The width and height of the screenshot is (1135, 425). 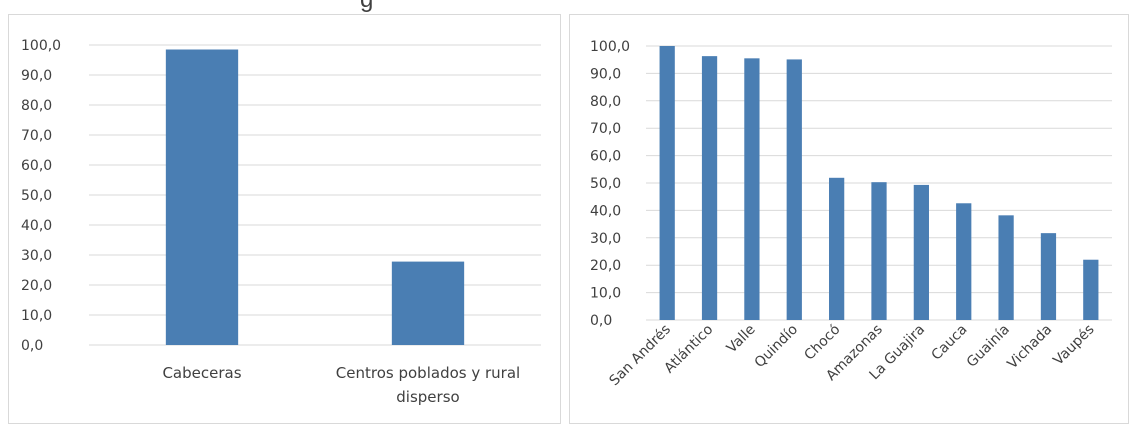 I want to click on x-category-label: Chocó, so click(x=822, y=343).